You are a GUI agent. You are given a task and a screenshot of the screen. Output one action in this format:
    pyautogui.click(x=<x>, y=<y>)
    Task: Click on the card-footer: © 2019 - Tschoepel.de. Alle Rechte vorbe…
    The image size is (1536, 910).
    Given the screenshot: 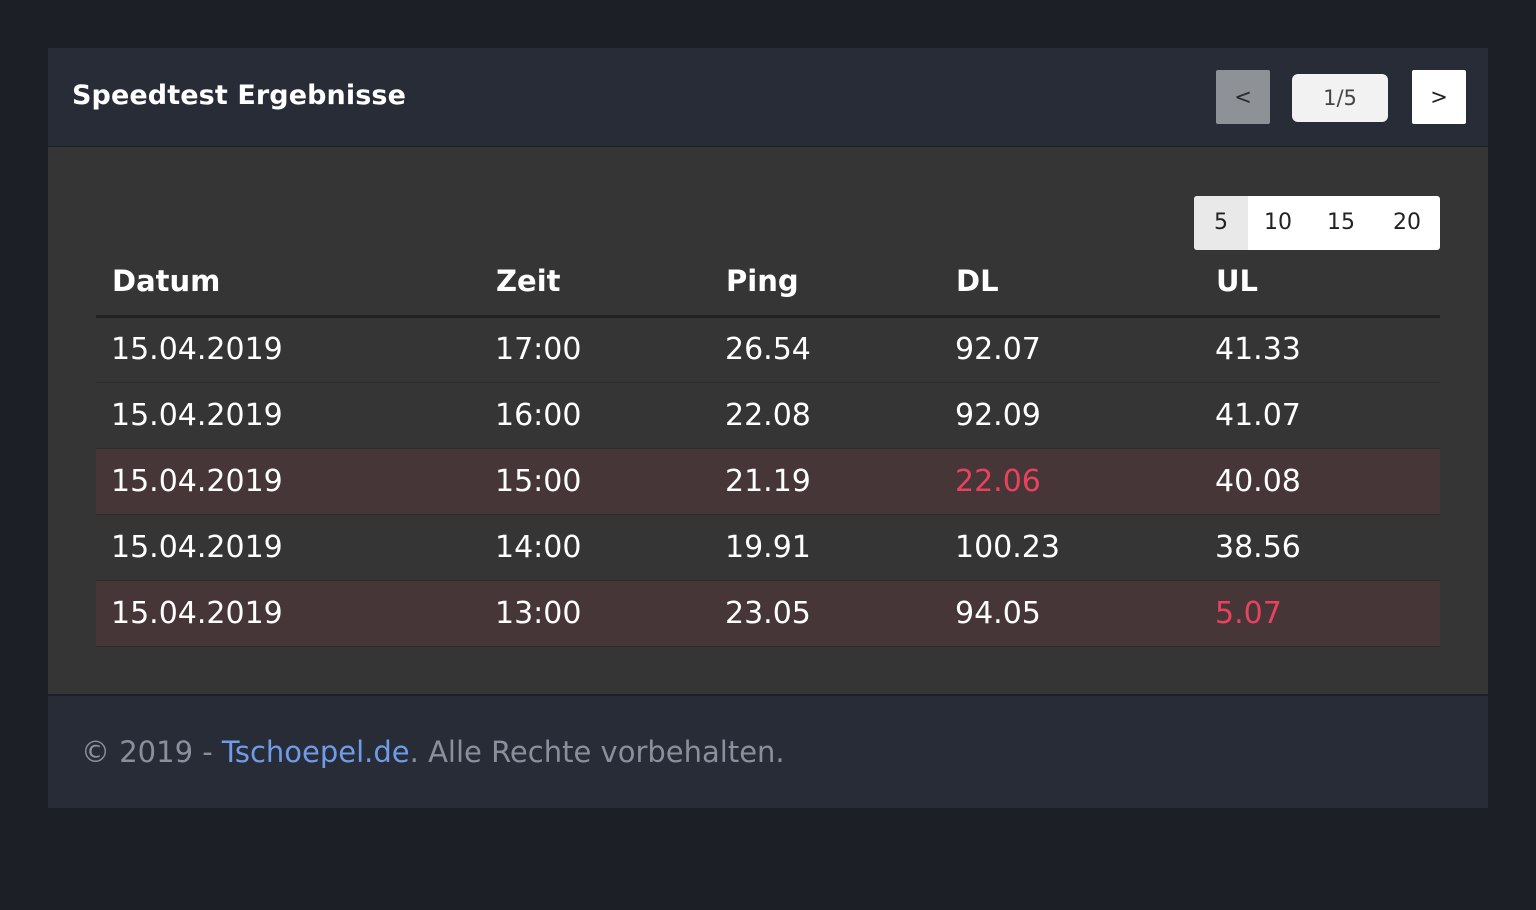 What is the action you would take?
    pyautogui.click(x=768, y=751)
    